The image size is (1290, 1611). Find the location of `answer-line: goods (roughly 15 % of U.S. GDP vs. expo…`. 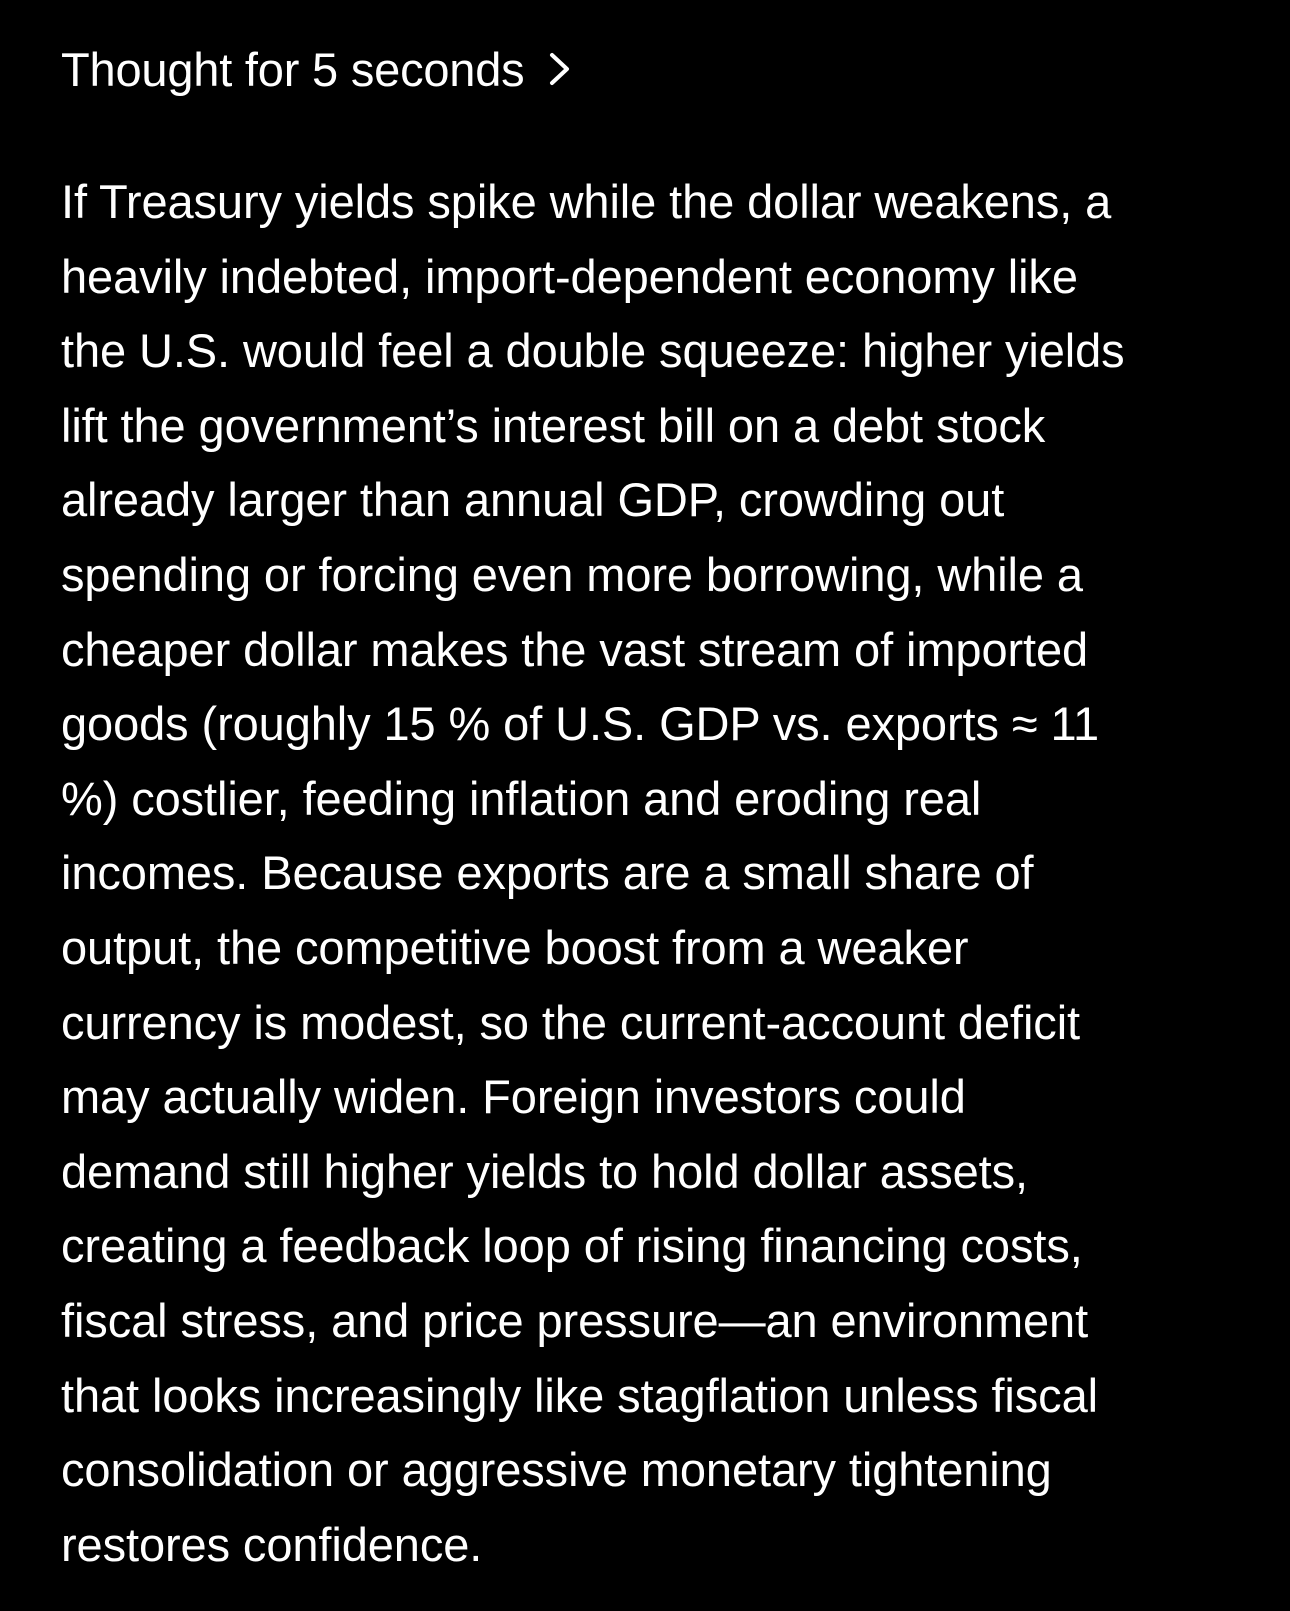

answer-line: goods (roughly 15 % of U.S. GDP vs. expo… is located at coordinates (580, 724).